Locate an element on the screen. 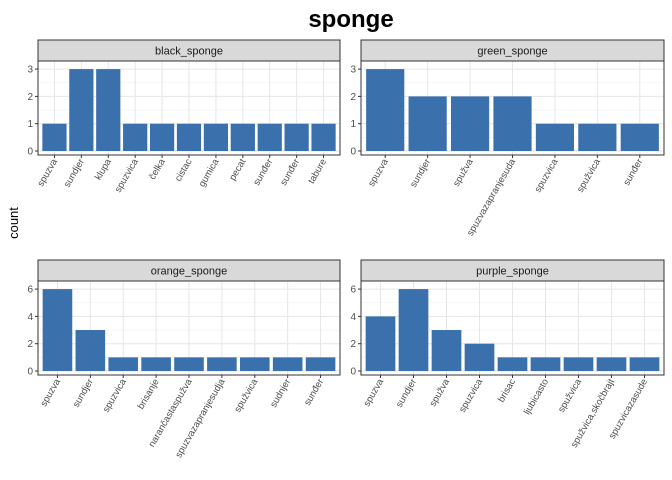 This screenshot has width=672, height=480. x-tick-label: ljubicasto is located at coordinates (536, 397).